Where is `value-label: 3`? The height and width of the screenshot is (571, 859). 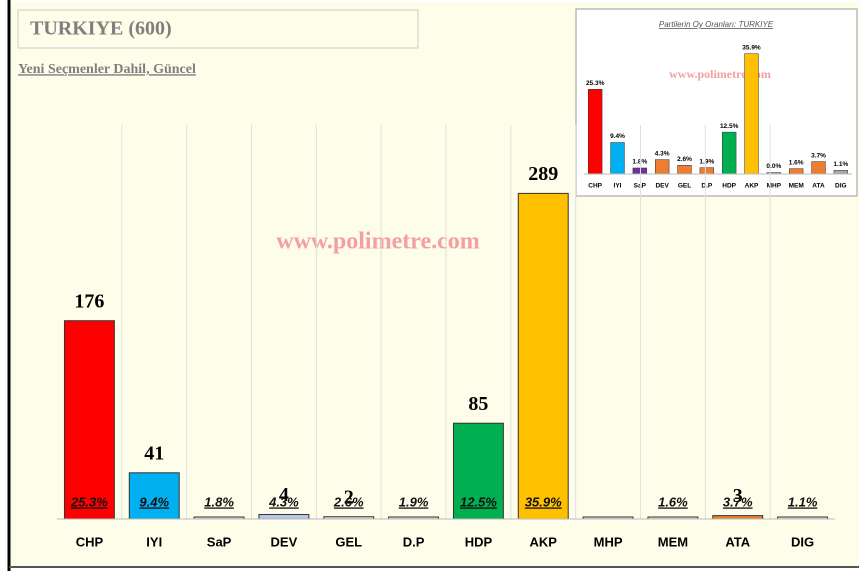
value-label: 3 is located at coordinates (738, 496).